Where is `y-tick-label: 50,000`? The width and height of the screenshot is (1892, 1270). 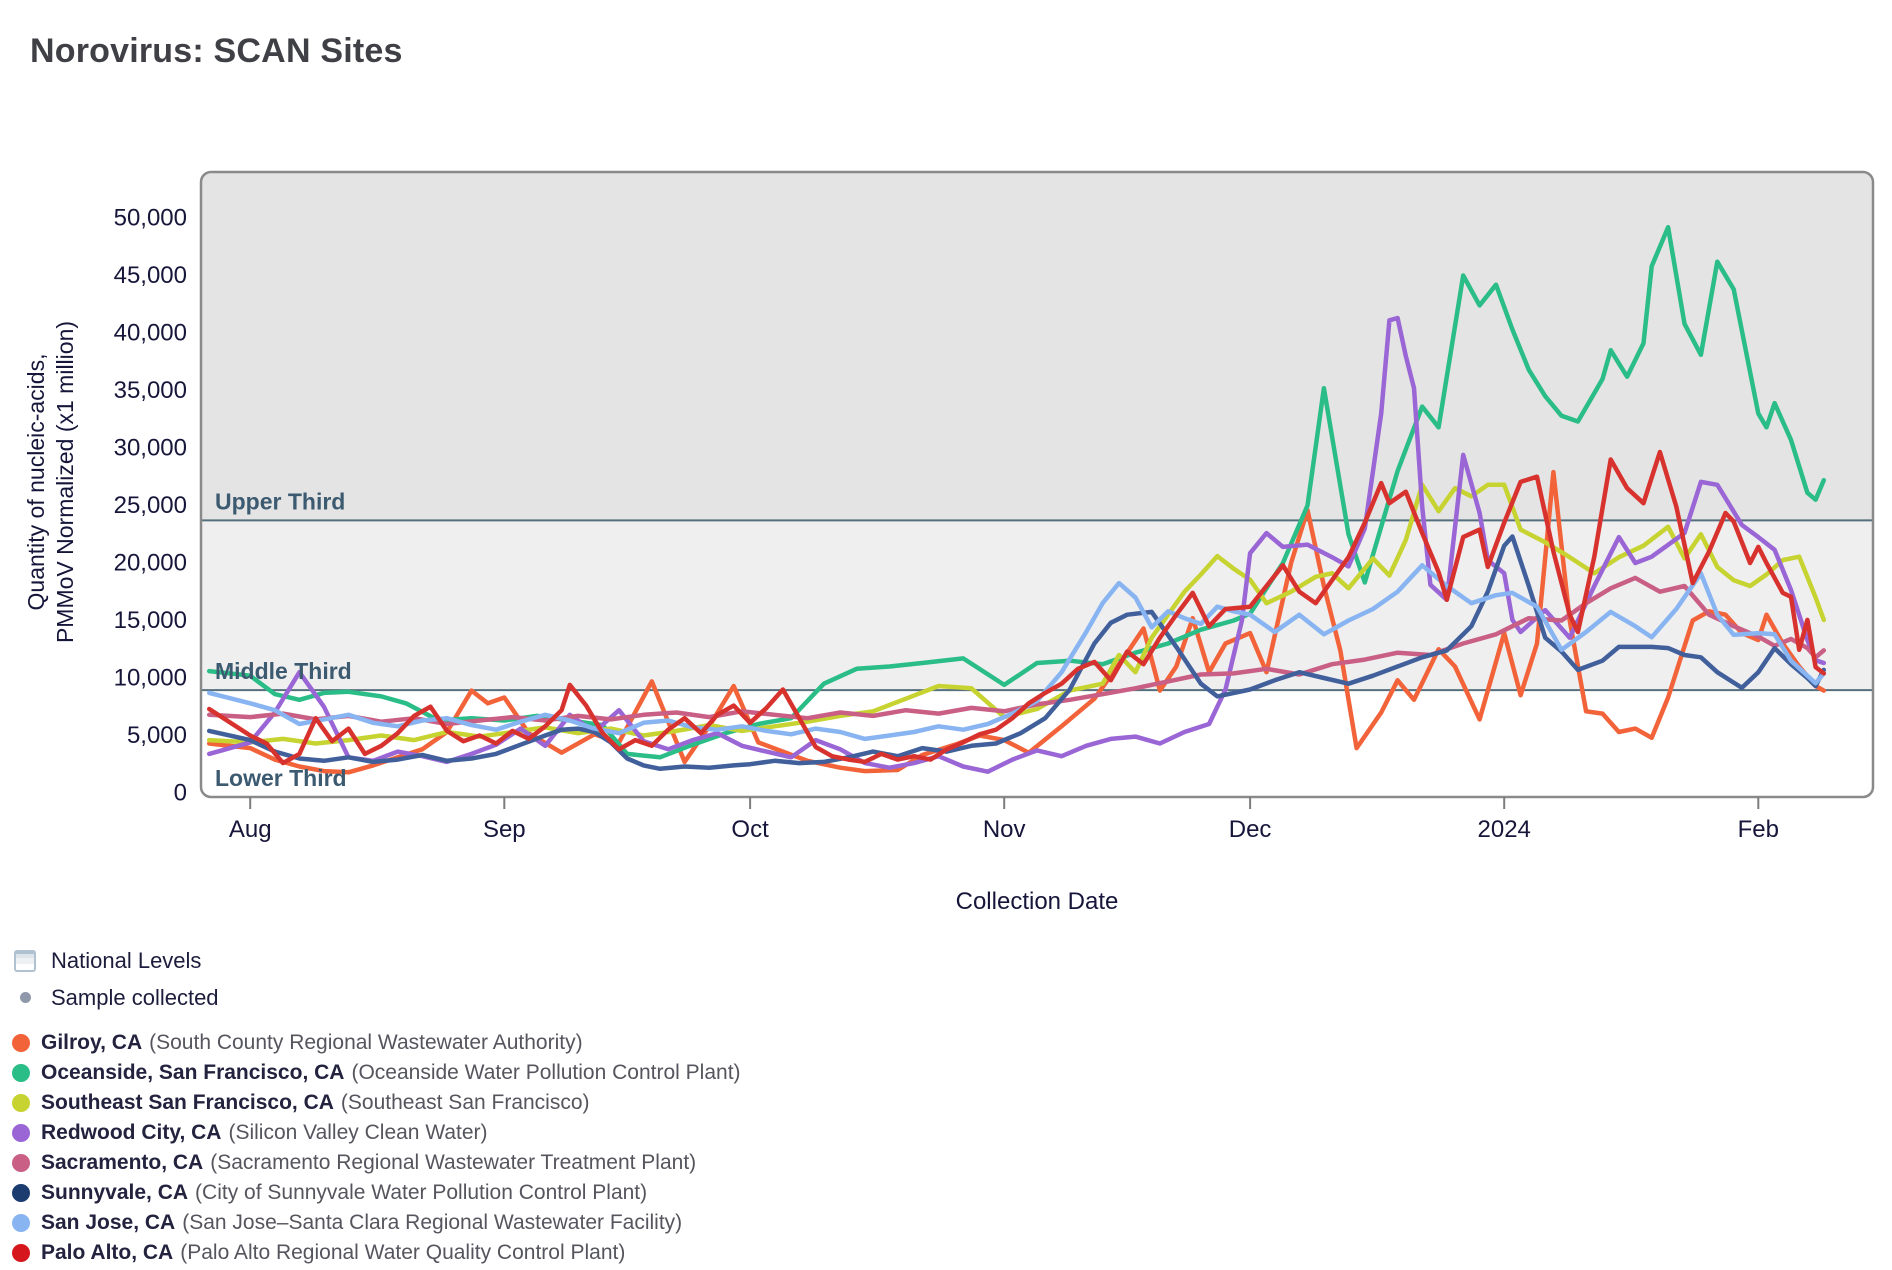 y-tick-label: 50,000 is located at coordinates (150, 218).